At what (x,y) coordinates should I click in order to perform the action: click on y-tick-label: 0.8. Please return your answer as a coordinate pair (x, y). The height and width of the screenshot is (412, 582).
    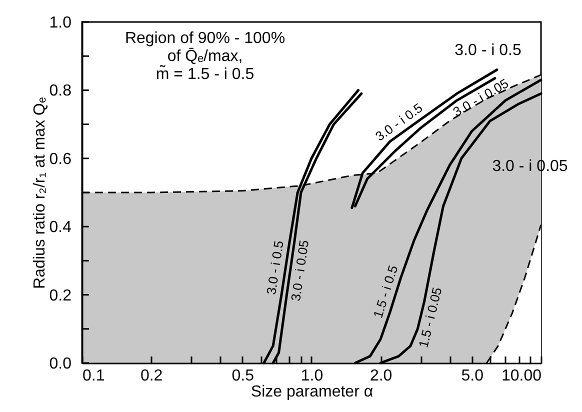
    Looking at the image, I should click on (60, 91).